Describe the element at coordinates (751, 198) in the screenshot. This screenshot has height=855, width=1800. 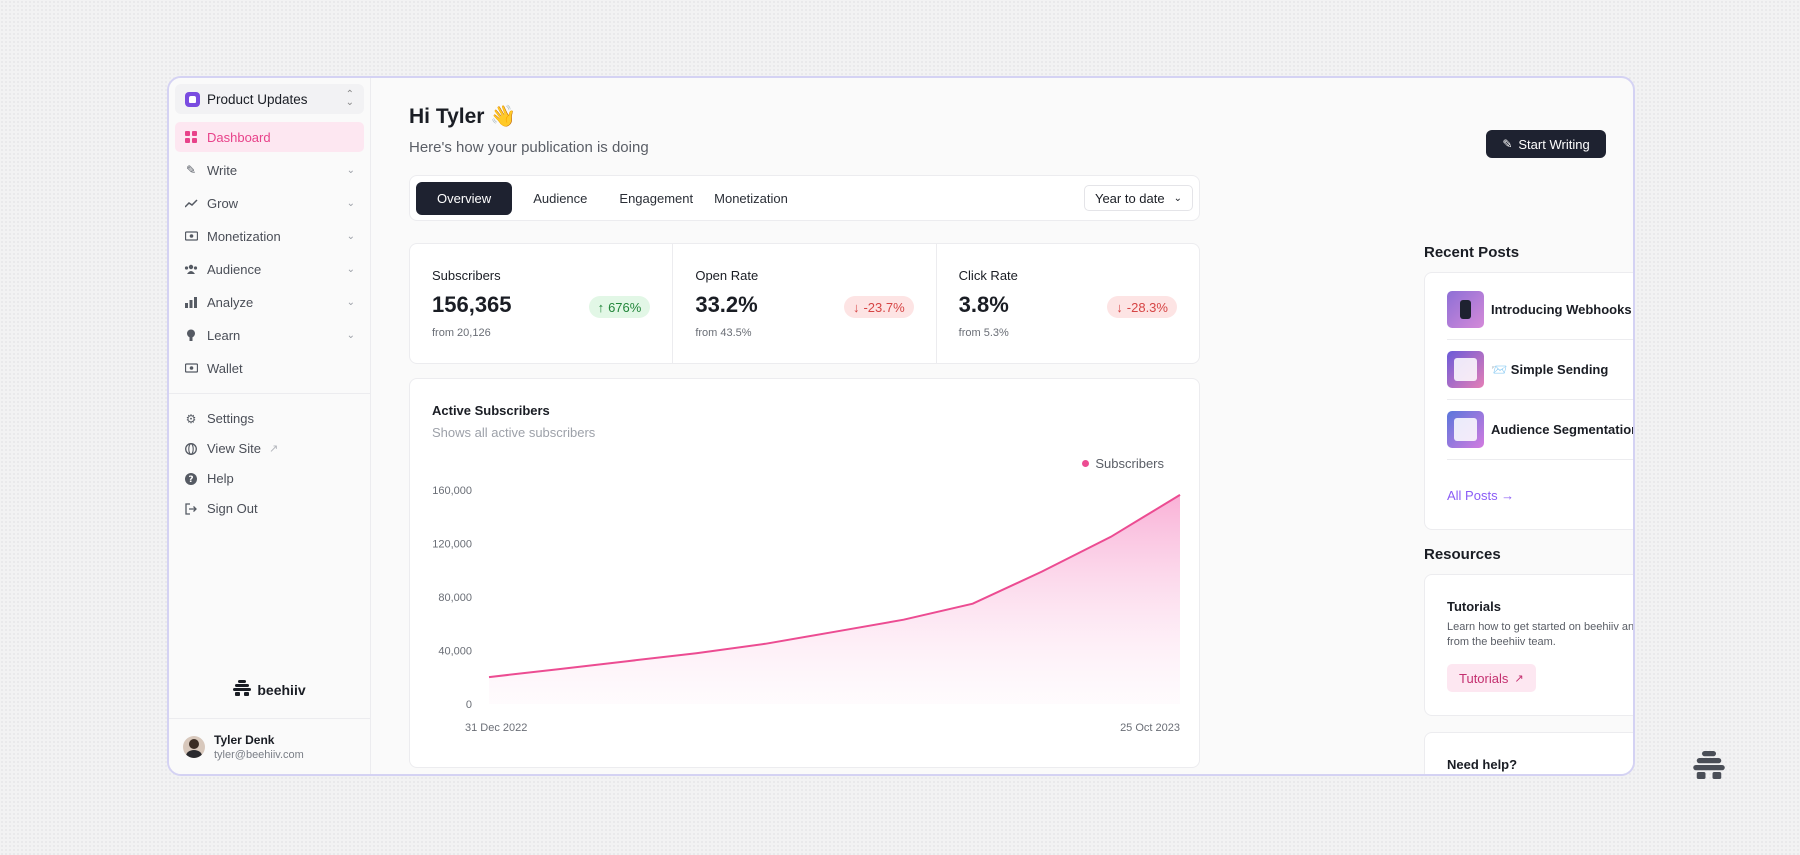
I see `tab-monetization: Monetization` at that location.